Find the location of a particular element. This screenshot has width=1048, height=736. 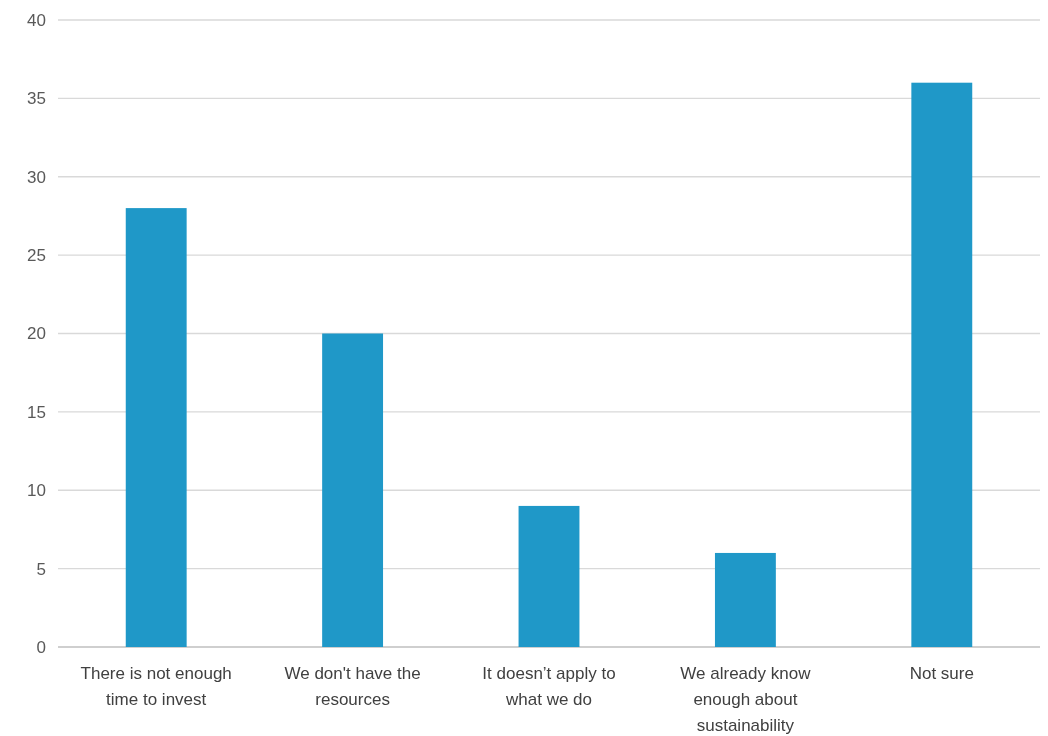

x-tick-label: There is not enough time to invest is located at coordinates (156, 686).